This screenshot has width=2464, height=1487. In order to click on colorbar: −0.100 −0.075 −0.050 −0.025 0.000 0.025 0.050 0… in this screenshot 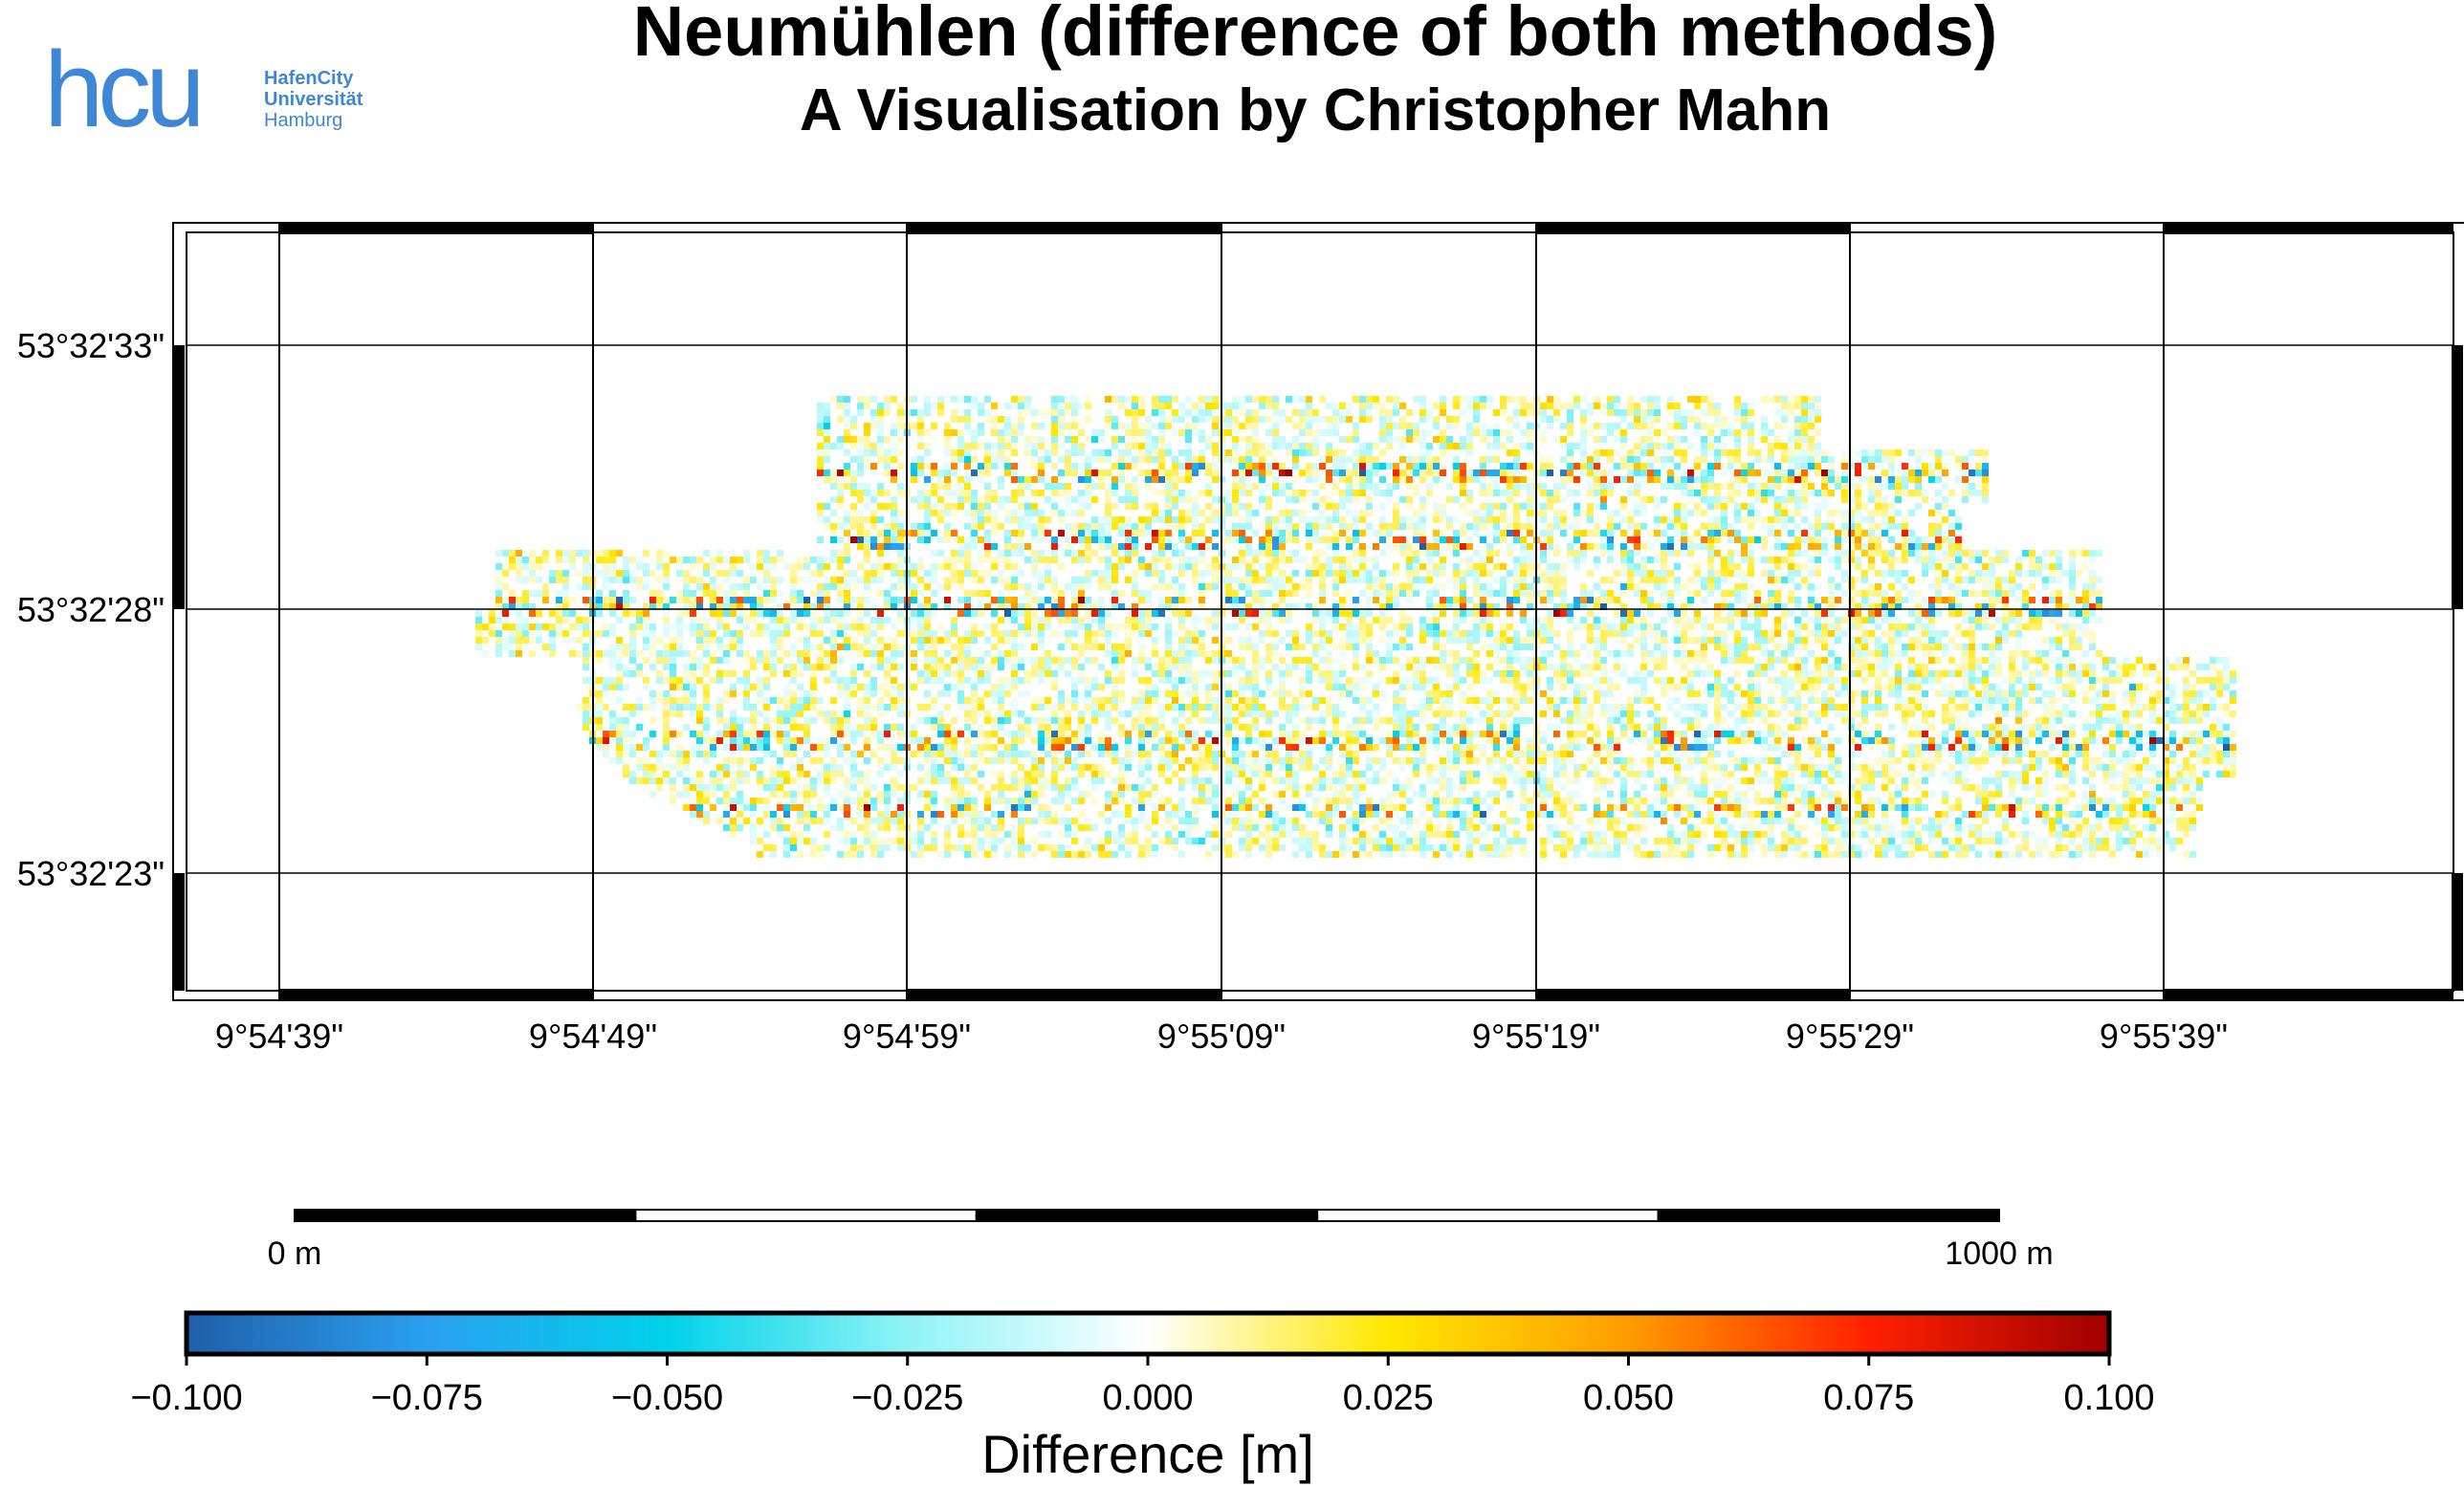, I will do `click(1142, 1397)`.